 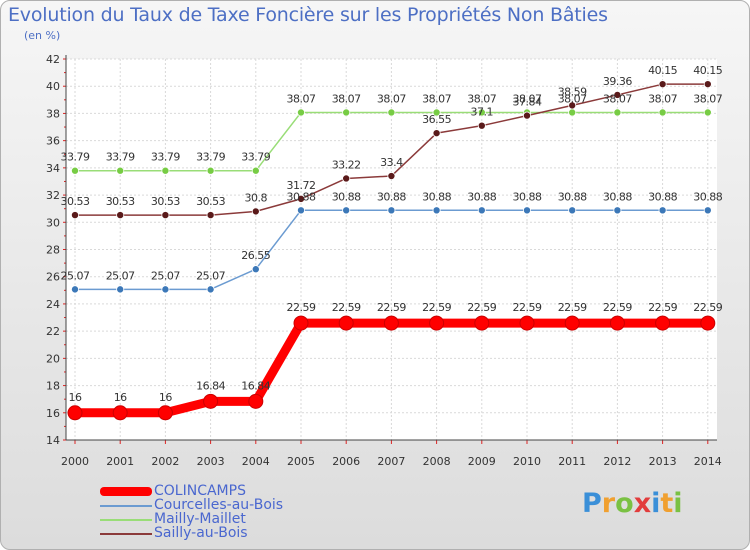 I want to click on x-tick-label: 2011, so click(x=572, y=461).